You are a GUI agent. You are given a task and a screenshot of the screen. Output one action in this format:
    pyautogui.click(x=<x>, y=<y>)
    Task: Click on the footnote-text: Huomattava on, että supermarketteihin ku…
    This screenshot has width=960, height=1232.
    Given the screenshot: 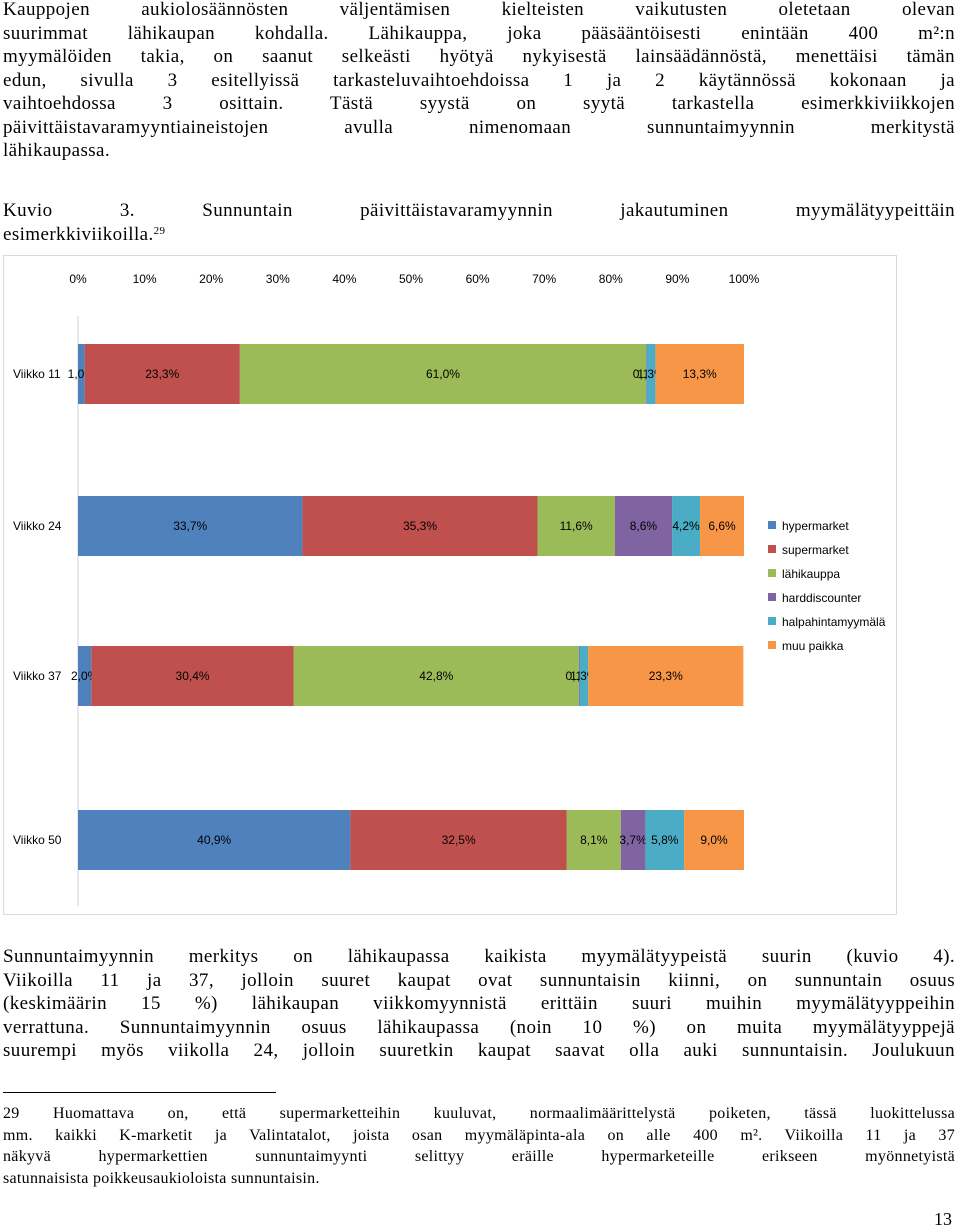 What is the action you would take?
    pyautogui.click(x=504, y=1113)
    